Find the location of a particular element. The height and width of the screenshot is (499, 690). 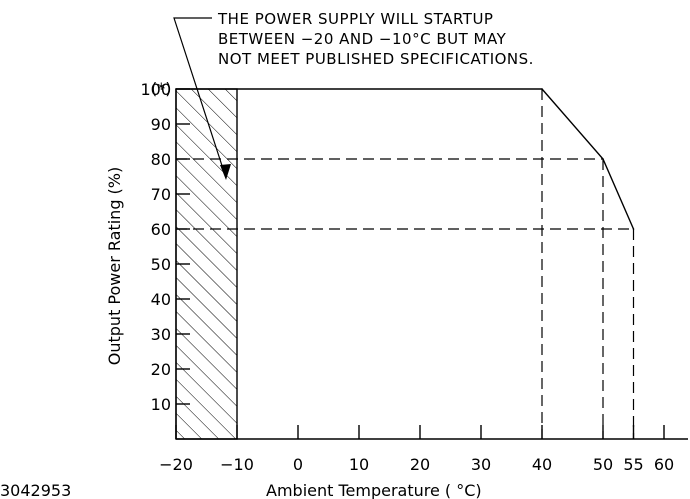

x-tick-label: 0 is located at coordinates (298, 464).